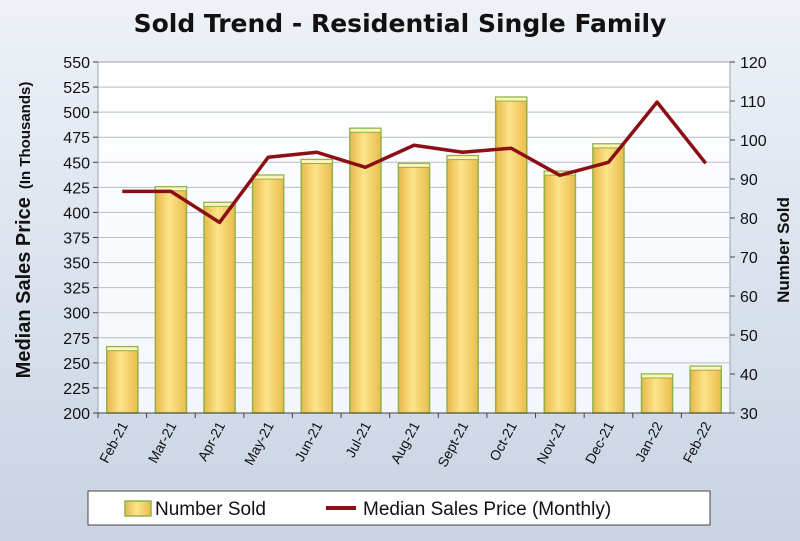  Describe the element at coordinates (76, 239) in the screenshot. I see `y-left-tick-label: 375` at that location.